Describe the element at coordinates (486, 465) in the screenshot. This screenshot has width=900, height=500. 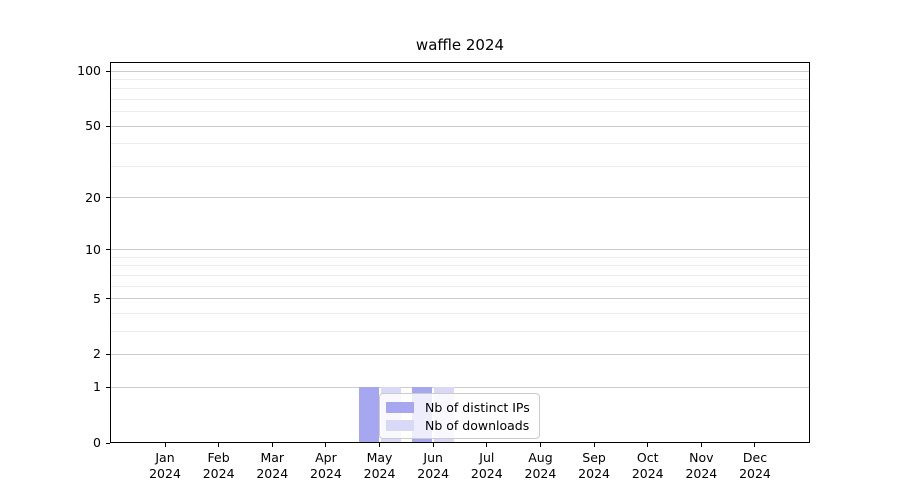
I see `x-tick-label: Jul 2024` at that location.